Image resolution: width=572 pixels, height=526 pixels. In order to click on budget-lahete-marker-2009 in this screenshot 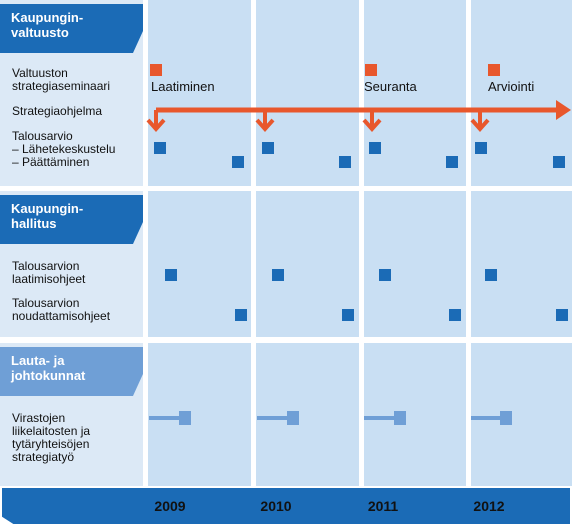, I will do `click(160, 148)`.